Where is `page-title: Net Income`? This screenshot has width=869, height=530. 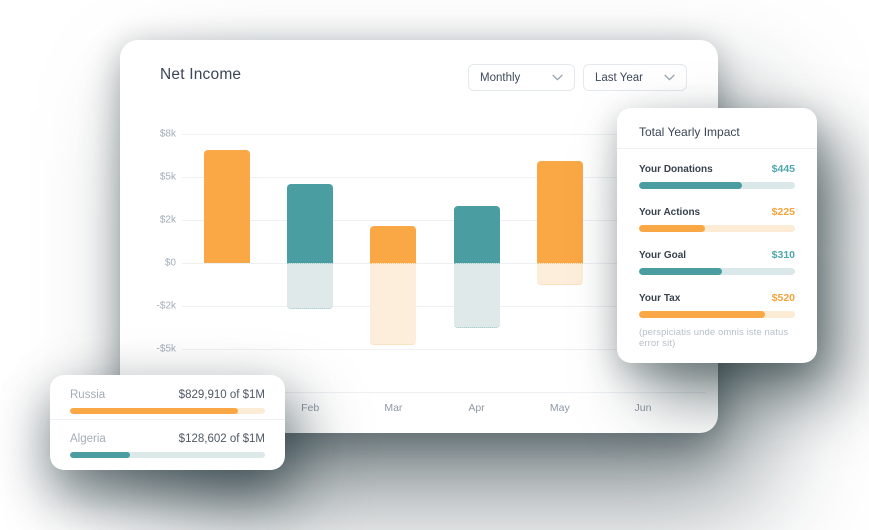
page-title: Net Income is located at coordinates (201, 74).